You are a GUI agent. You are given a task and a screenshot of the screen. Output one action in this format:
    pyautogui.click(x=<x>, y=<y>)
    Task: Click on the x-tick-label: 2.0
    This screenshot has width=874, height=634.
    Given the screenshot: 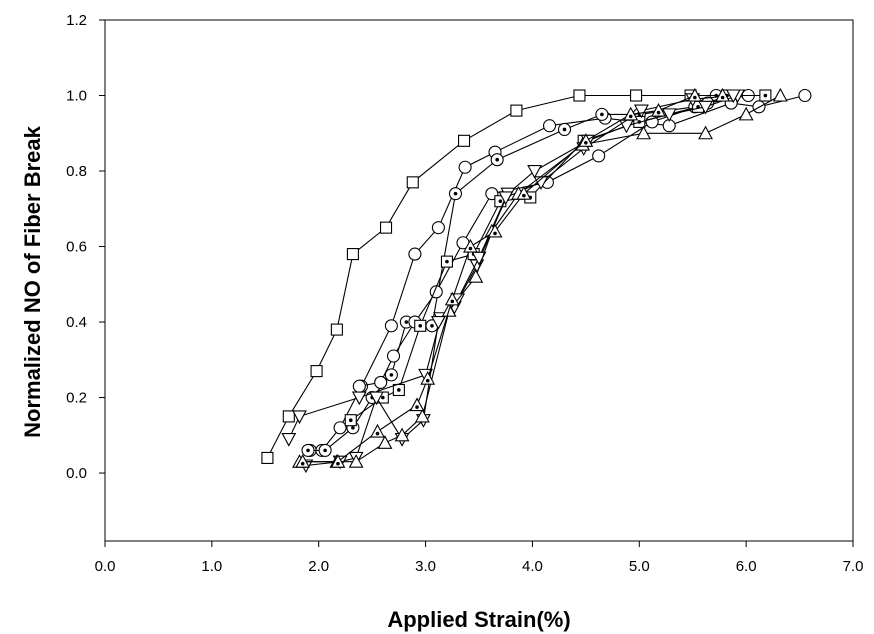 What is the action you would take?
    pyautogui.click(x=318, y=566)
    